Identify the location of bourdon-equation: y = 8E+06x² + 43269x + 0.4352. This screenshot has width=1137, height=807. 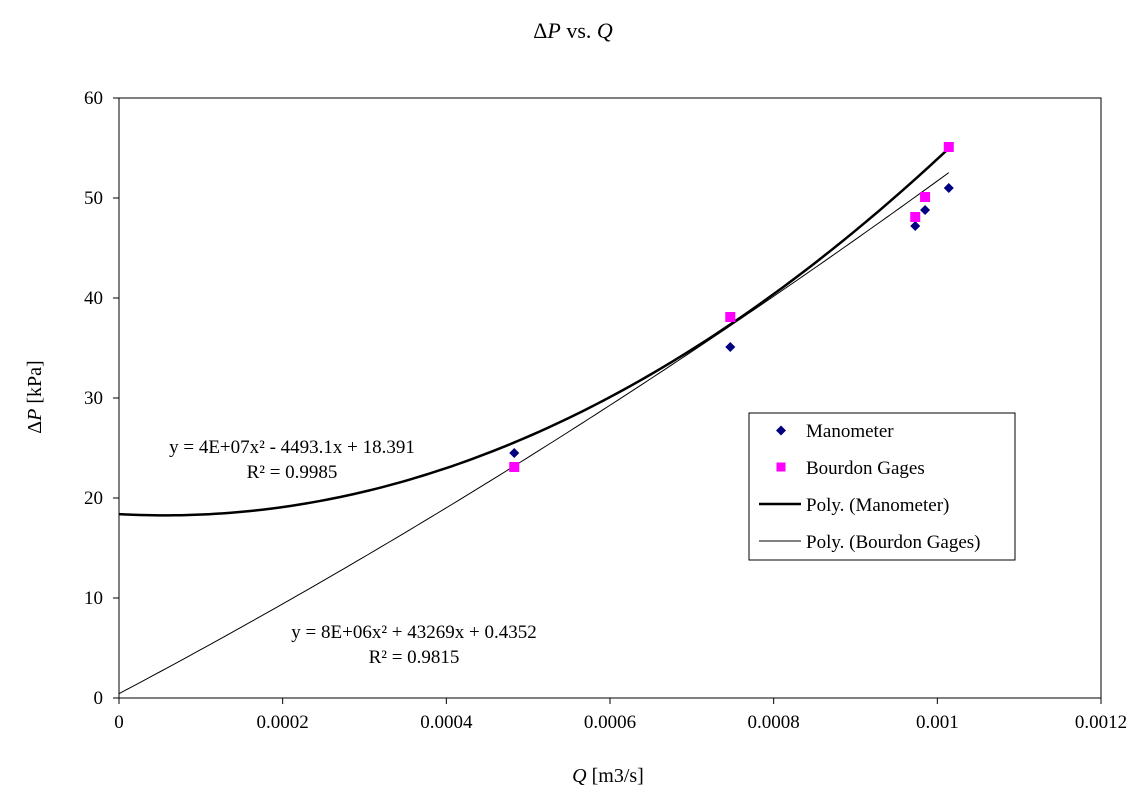
(413, 632).